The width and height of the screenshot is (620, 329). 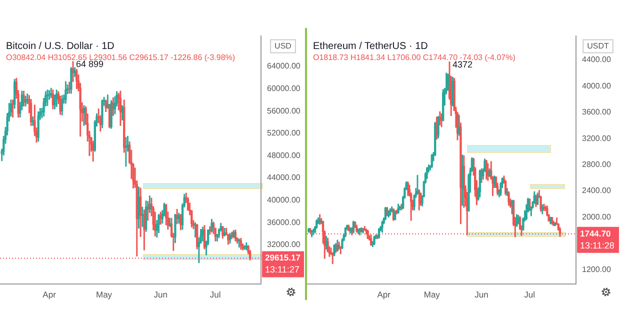 What do you see at coordinates (597, 191) in the screenshot?
I see `y-tick-label: 2400.00` at bounding box center [597, 191].